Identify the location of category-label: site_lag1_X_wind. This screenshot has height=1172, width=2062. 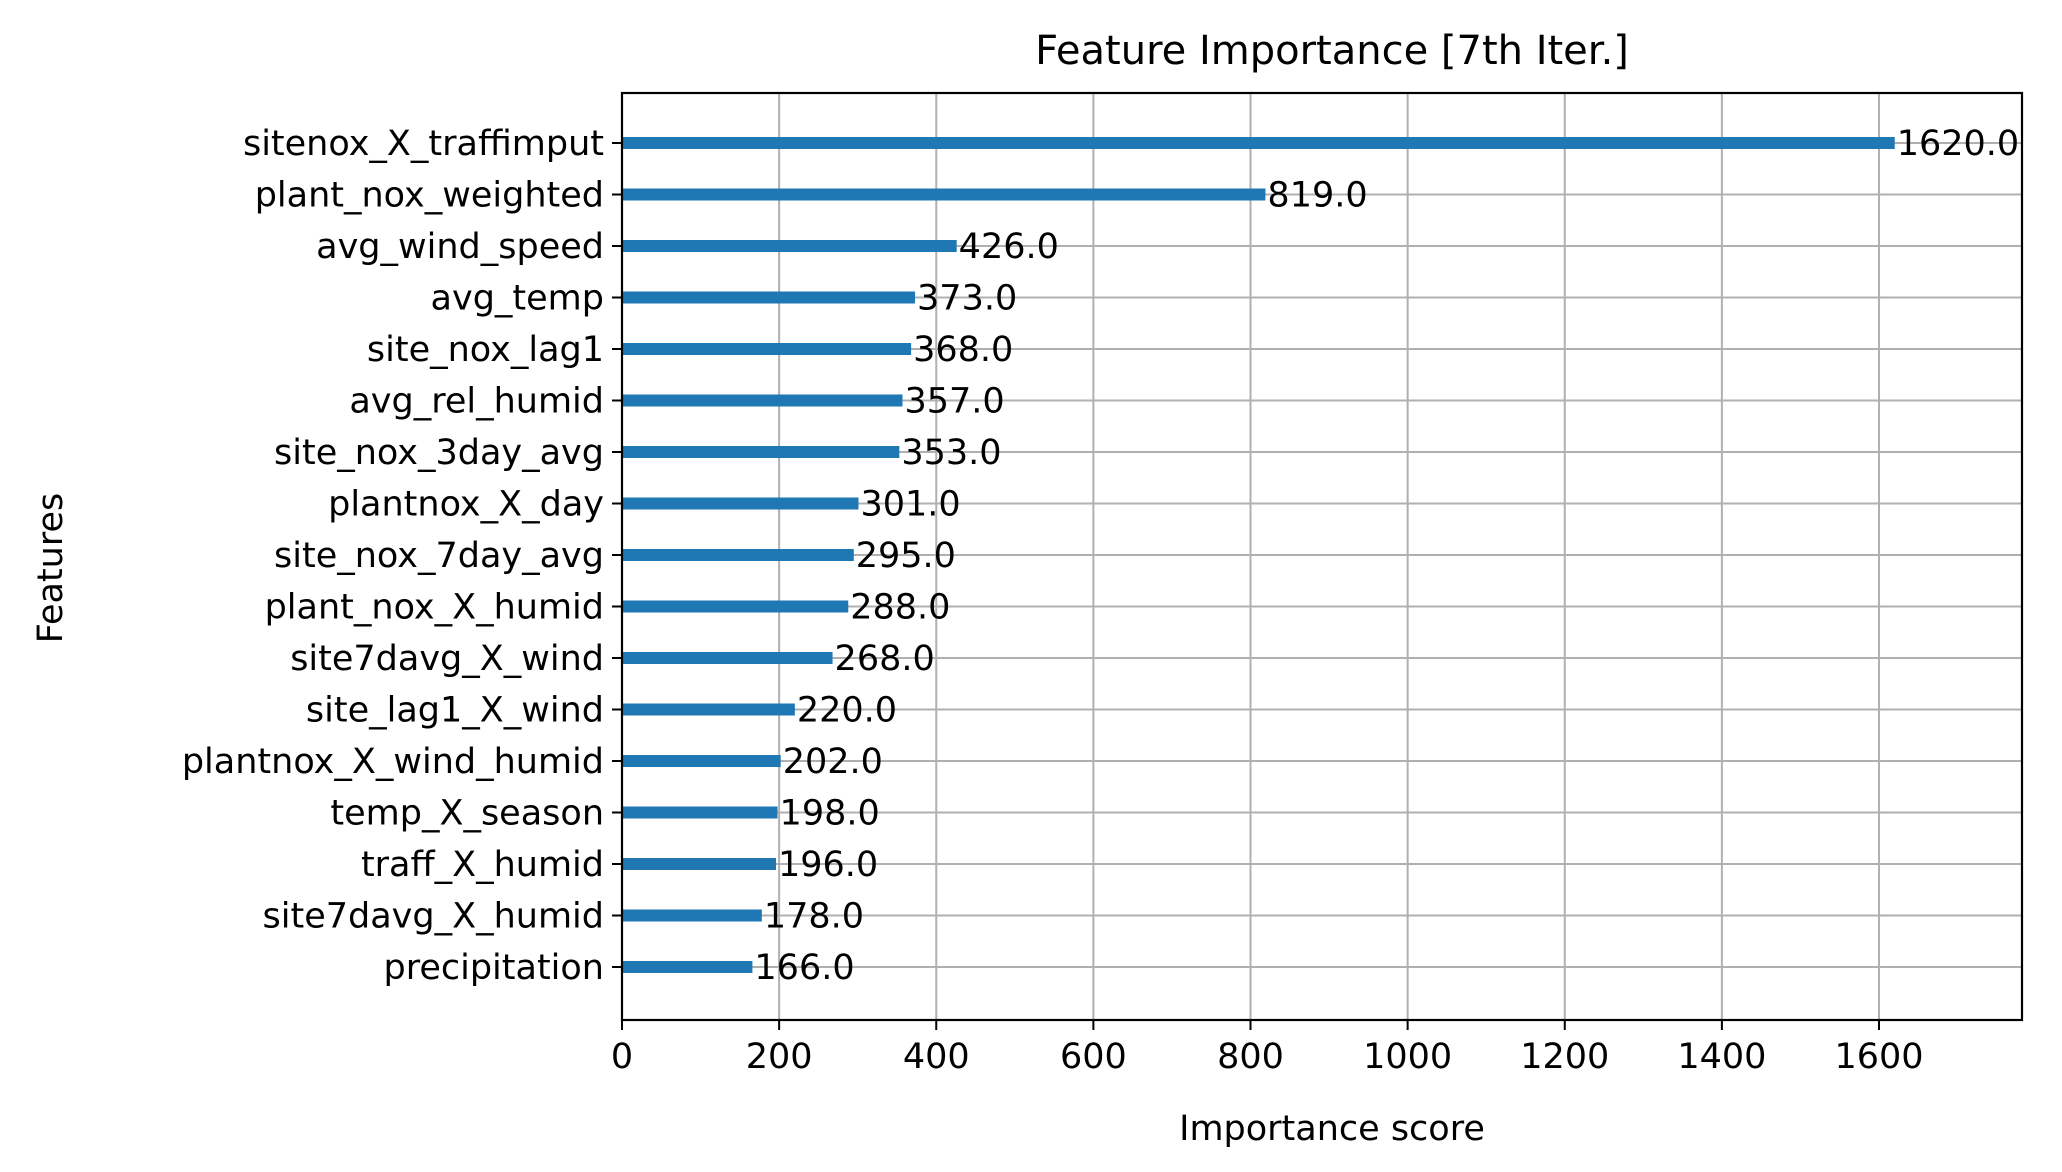
(455, 711).